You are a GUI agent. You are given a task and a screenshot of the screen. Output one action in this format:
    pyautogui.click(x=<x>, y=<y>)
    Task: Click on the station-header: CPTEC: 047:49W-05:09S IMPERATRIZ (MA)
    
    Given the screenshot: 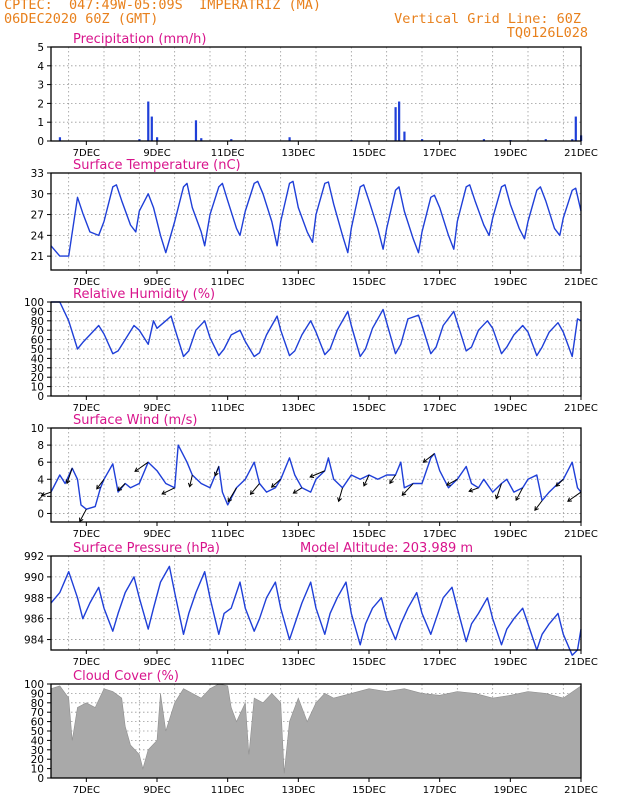 What is the action you would take?
    pyautogui.click(x=162, y=6)
    